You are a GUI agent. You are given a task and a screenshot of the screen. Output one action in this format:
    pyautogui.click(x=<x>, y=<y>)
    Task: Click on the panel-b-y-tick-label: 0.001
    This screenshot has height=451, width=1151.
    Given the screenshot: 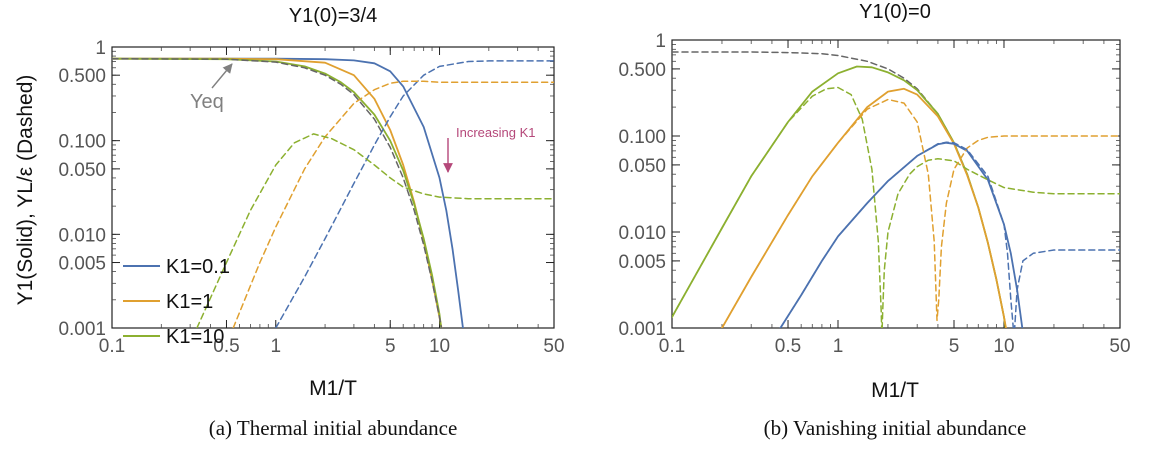 What is the action you would take?
    pyautogui.click(x=642, y=329)
    